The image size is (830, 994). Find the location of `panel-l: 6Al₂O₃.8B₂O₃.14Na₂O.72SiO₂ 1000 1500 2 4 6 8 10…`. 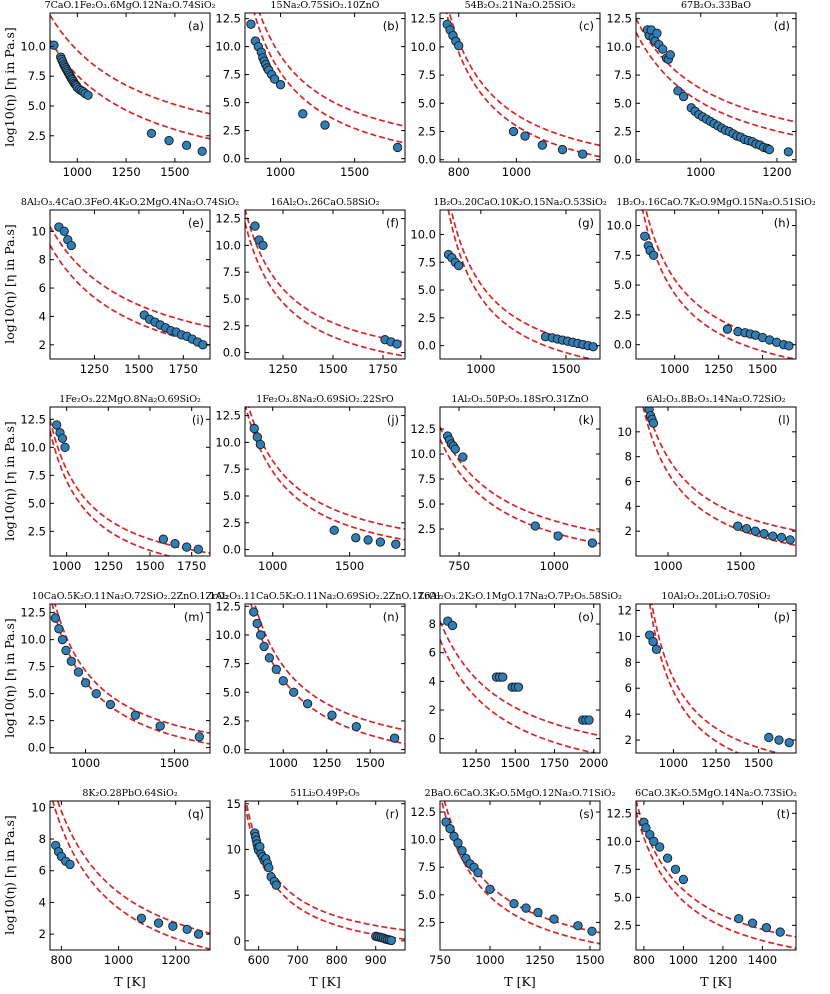

panel-l: 6Al₂O₃.8B₂O₃.14Na₂O.72SiO₂ 1000 1500 2 4 6 8 10… is located at coordinates (707, 483).